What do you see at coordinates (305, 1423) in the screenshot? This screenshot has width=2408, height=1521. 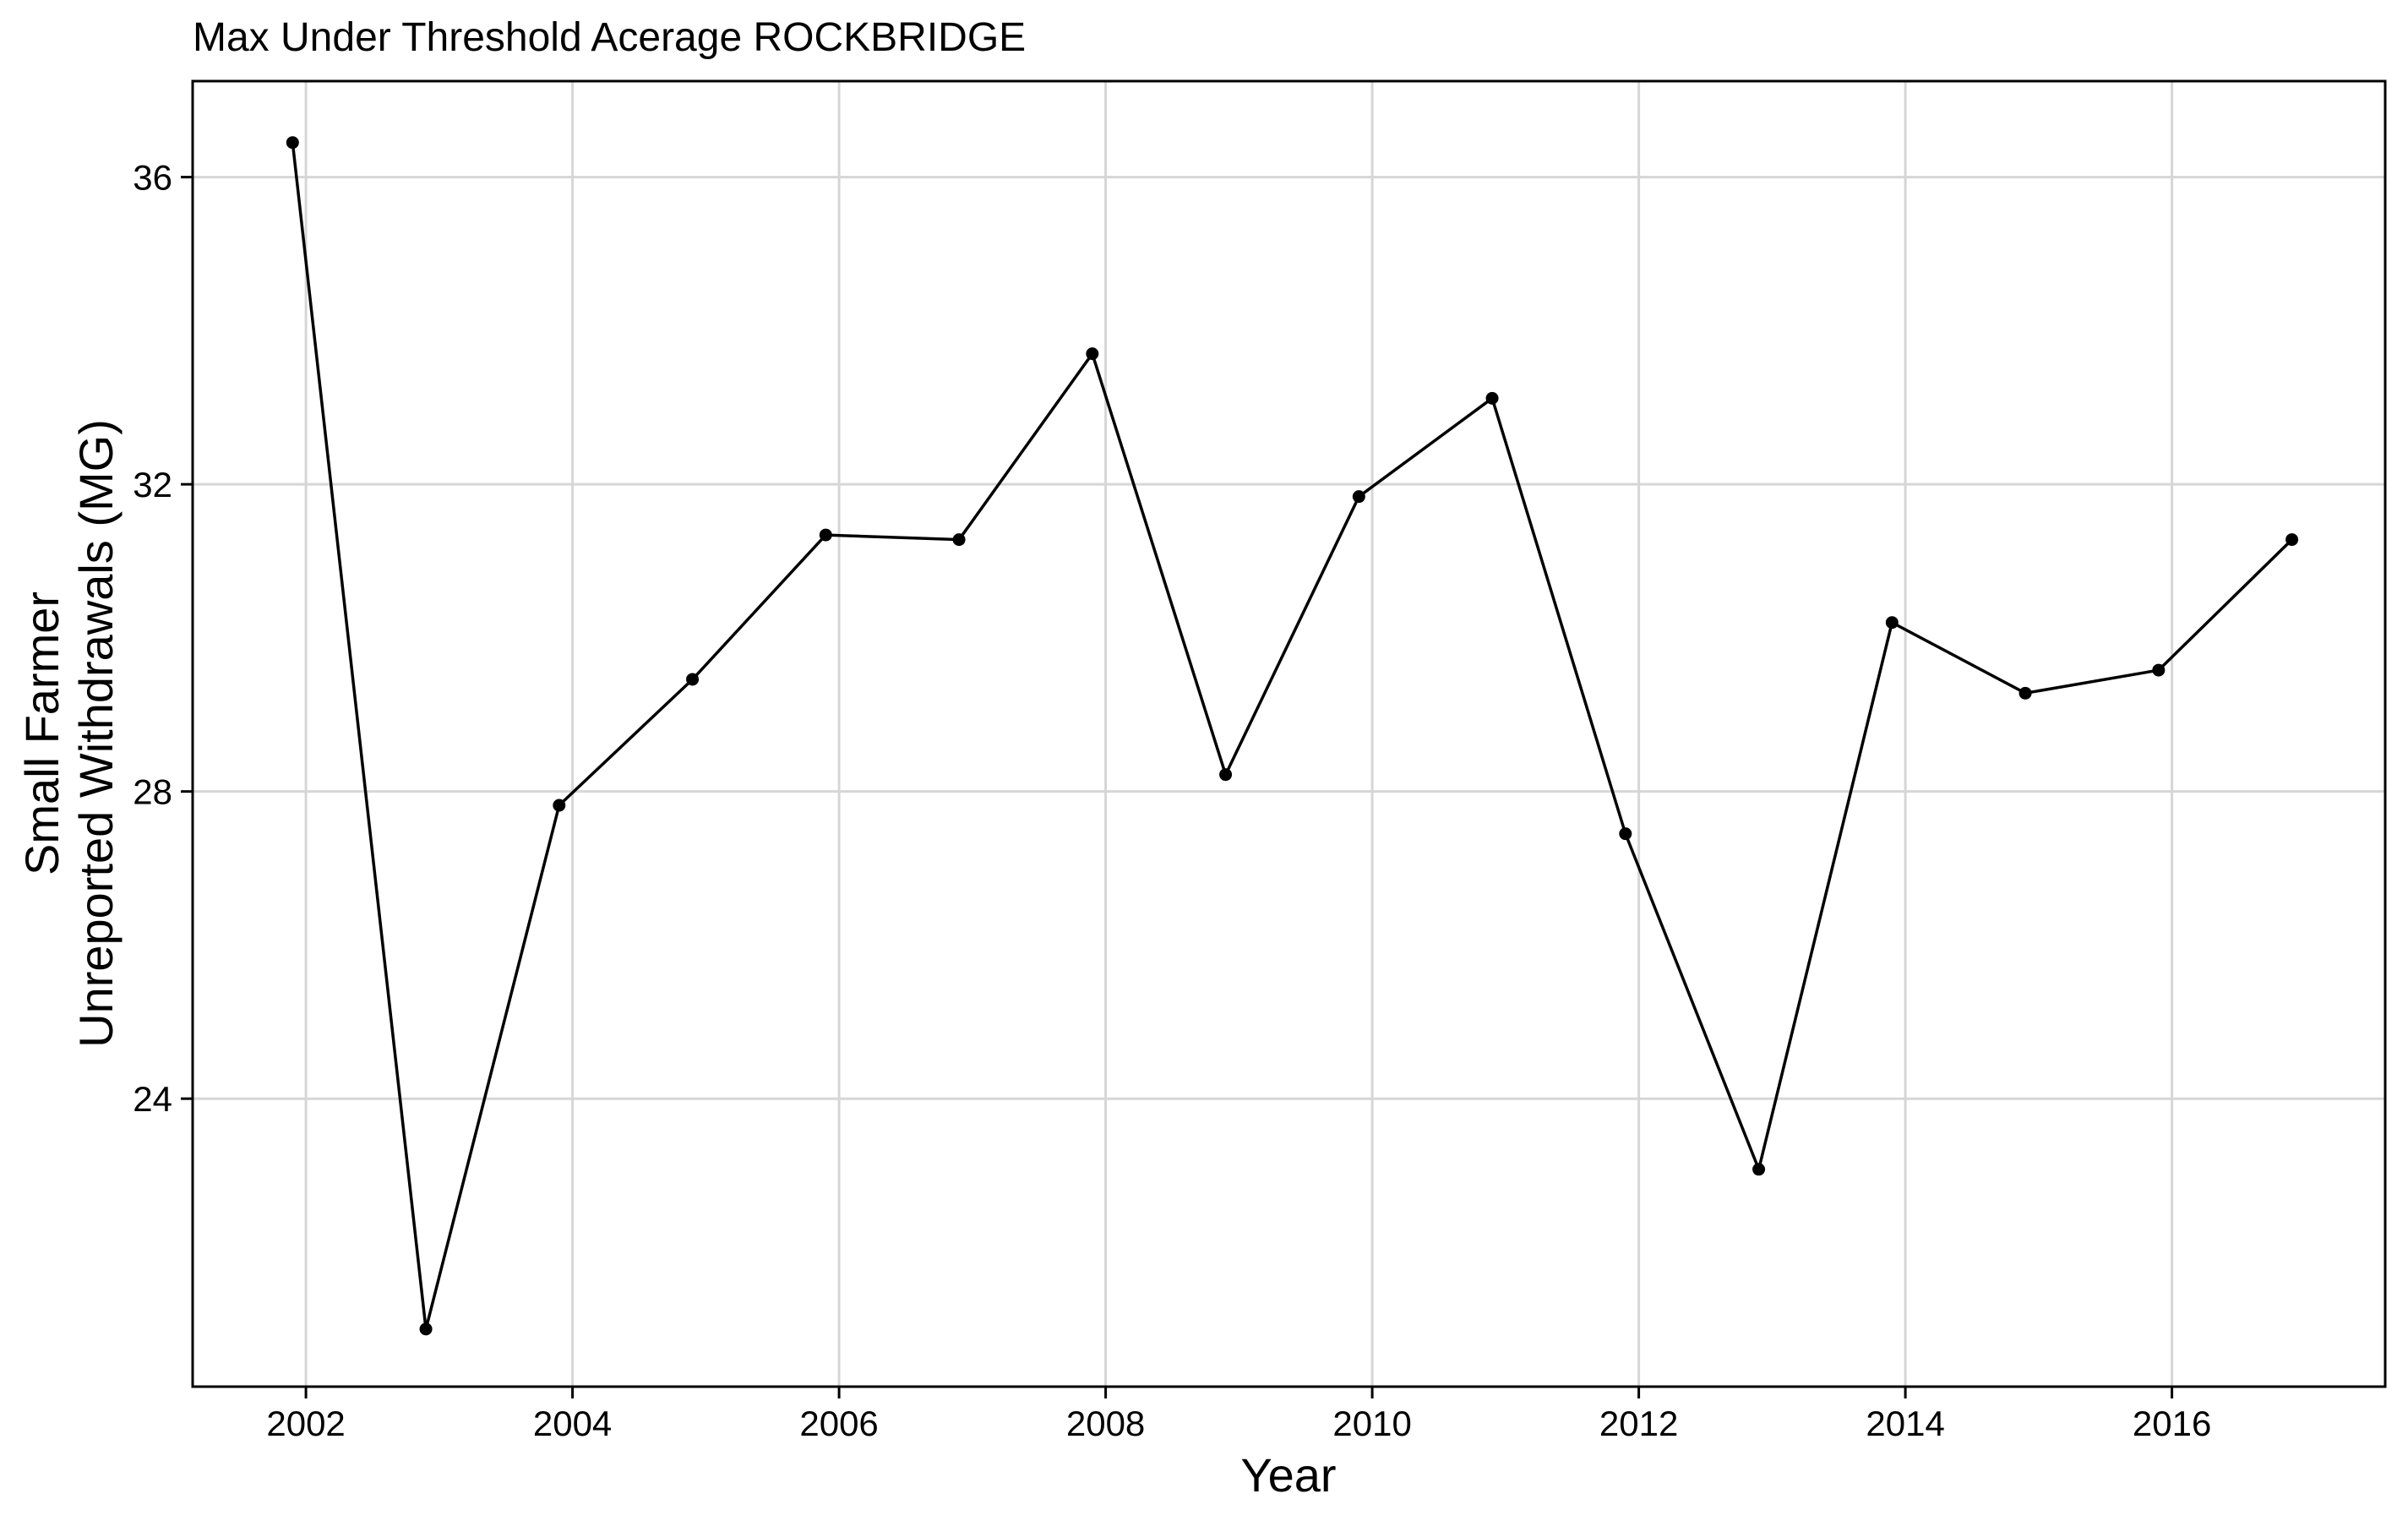 I see `x-tick-label: 2002` at bounding box center [305, 1423].